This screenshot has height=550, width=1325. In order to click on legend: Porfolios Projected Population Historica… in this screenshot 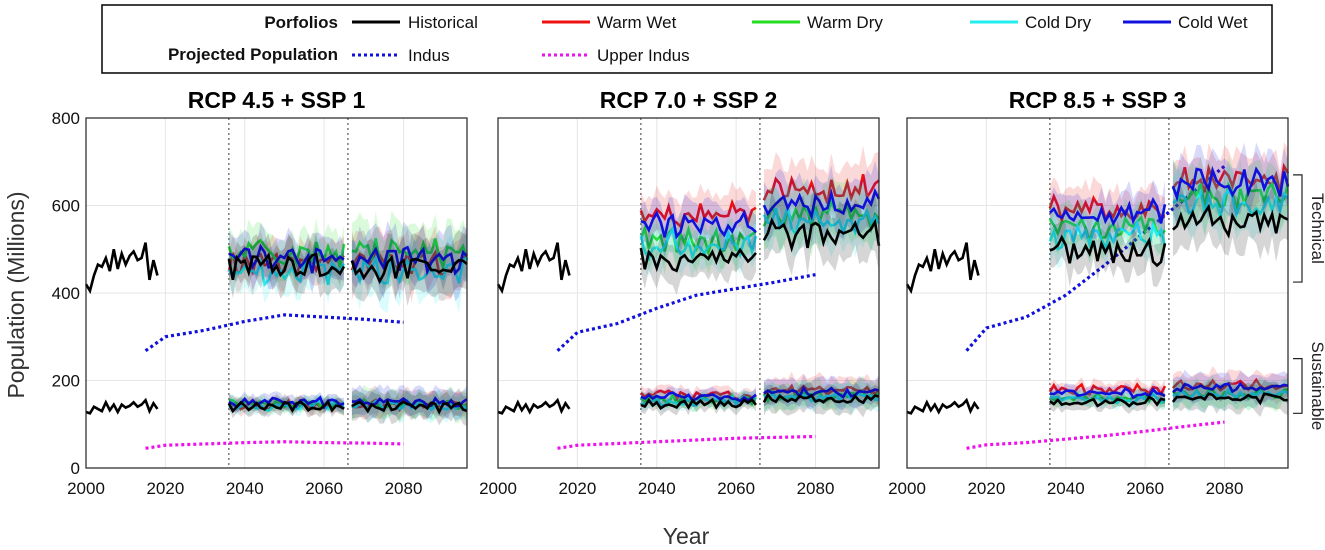, I will do `click(687, 39)`.